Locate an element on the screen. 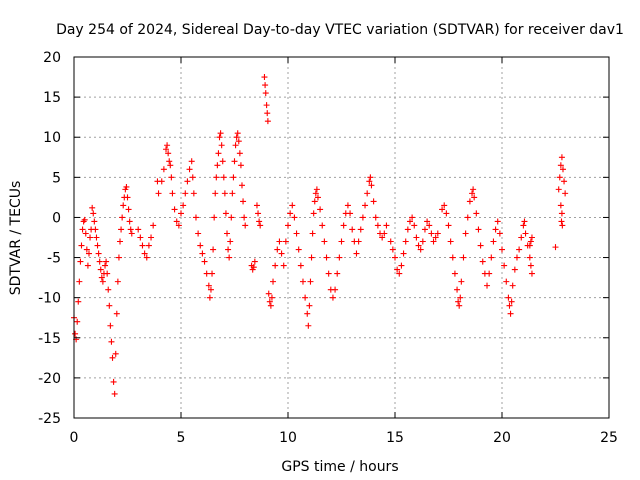 The image size is (640, 480). y-tick-labels: -25 -20 -15 -10 -5 0 5 10 15 20 is located at coordinates (49, 238).